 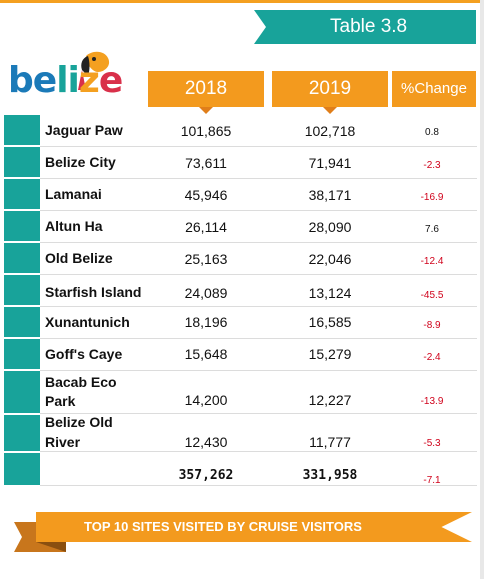 What do you see at coordinates (93, 292) in the screenshot?
I see `site-name: Starfish Island` at bounding box center [93, 292].